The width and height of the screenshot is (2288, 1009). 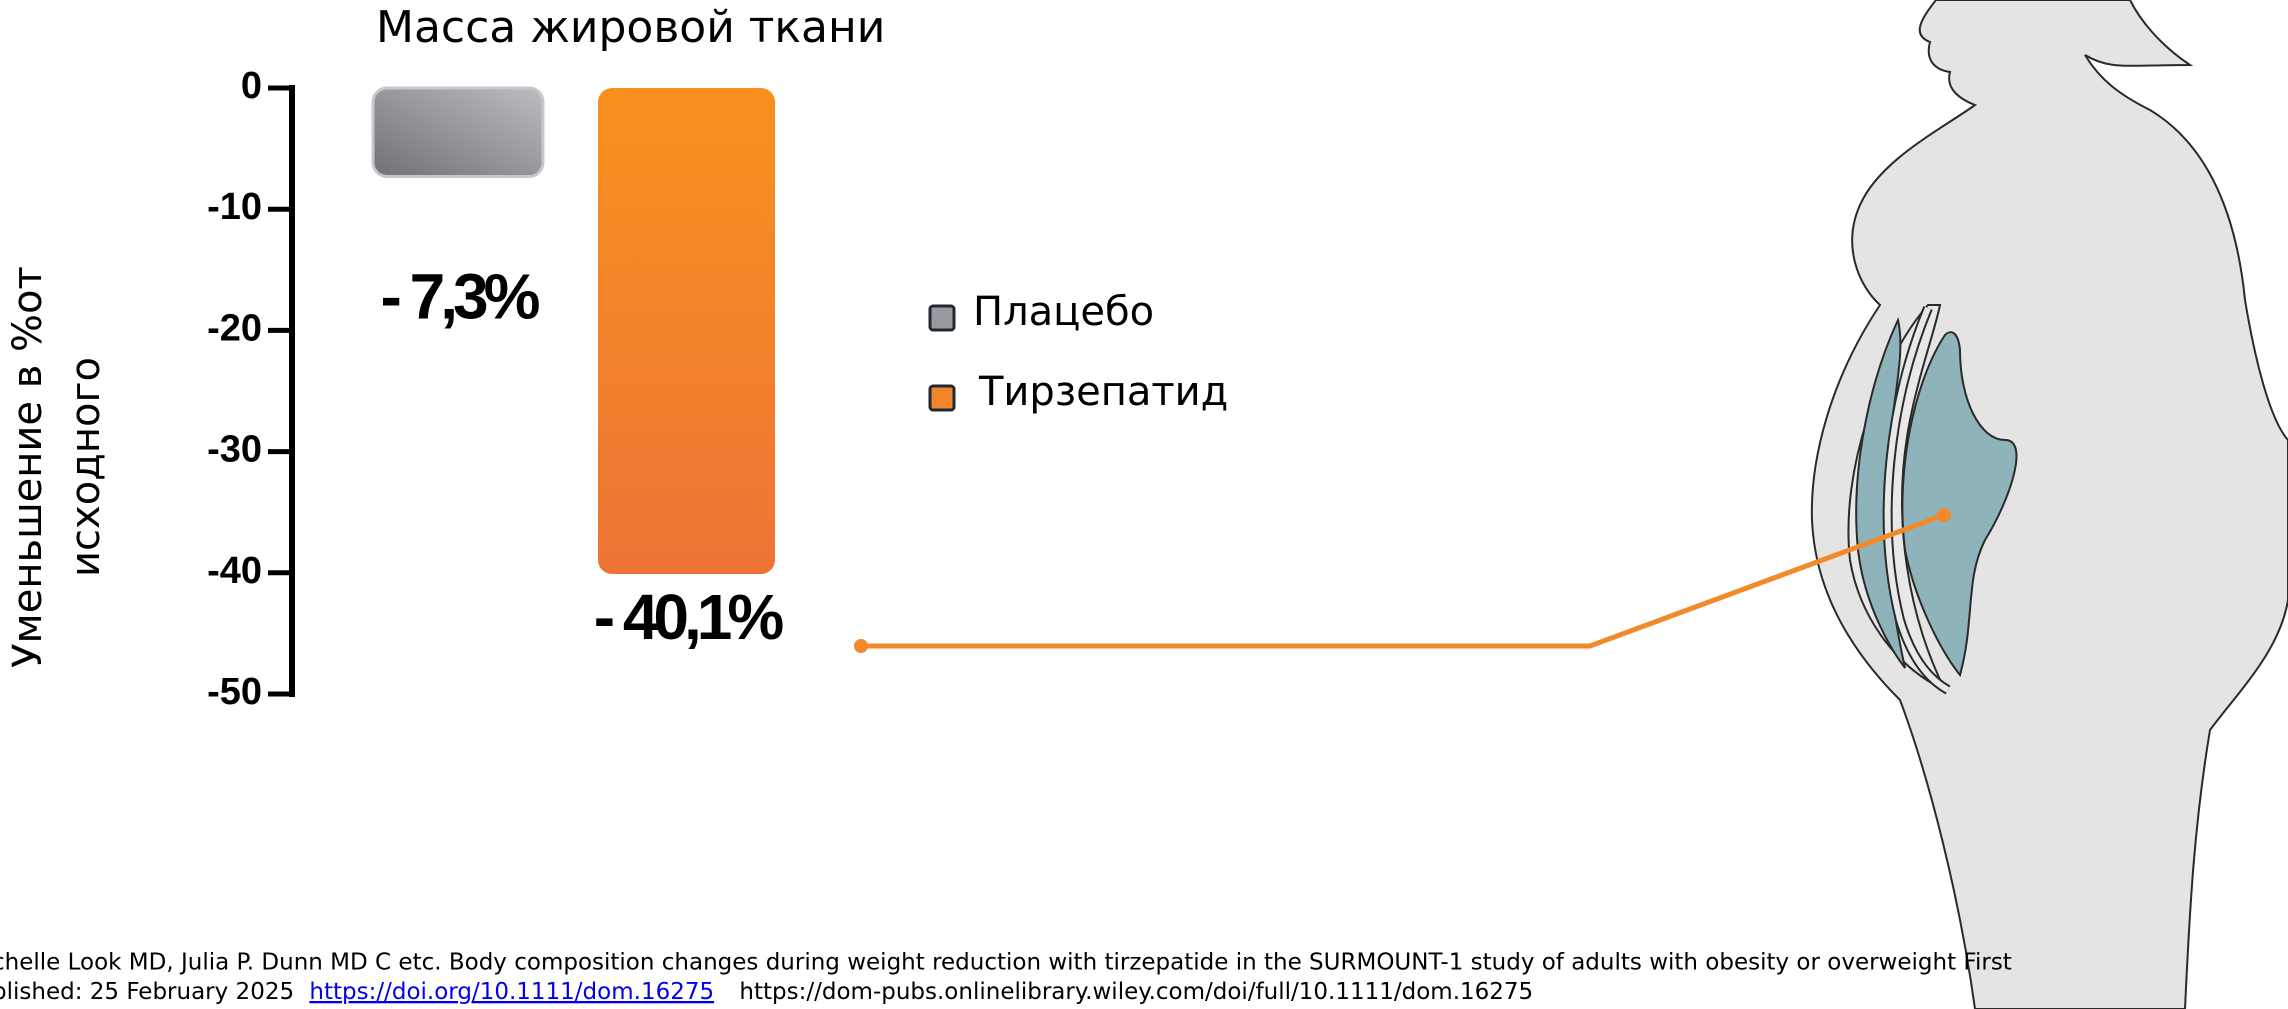 What do you see at coordinates (511, 992) in the screenshot?
I see `source-link: https://doi.org/10.1111/dom.16275` at bounding box center [511, 992].